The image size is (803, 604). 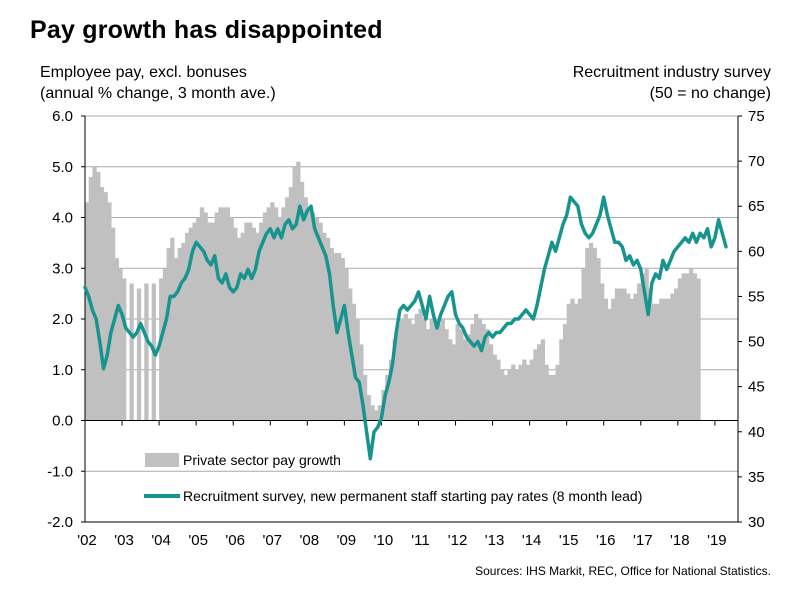 What do you see at coordinates (310, 540) in the screenshot?
I see `x-tick-label: '08` at bounding box center [310, 540].